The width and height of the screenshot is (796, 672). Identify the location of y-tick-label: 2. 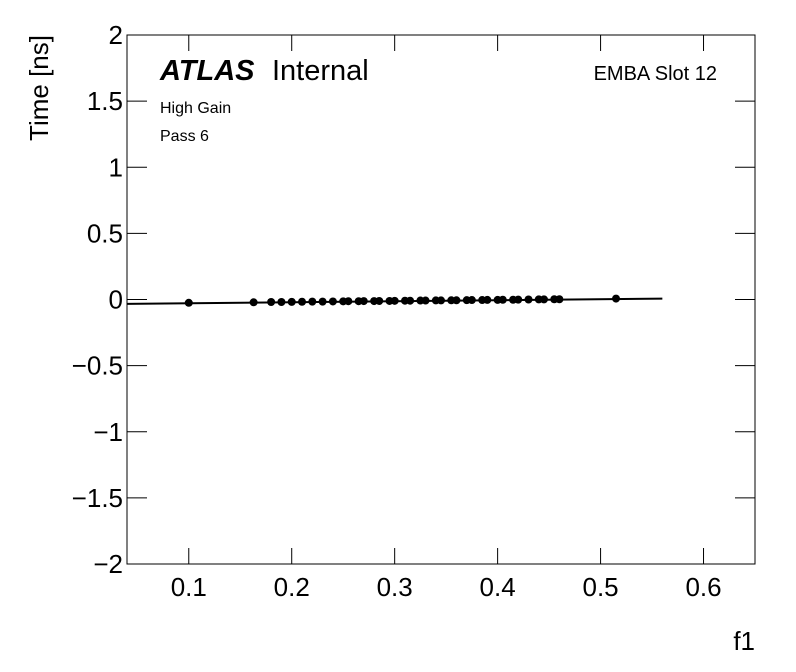
(116, 35).